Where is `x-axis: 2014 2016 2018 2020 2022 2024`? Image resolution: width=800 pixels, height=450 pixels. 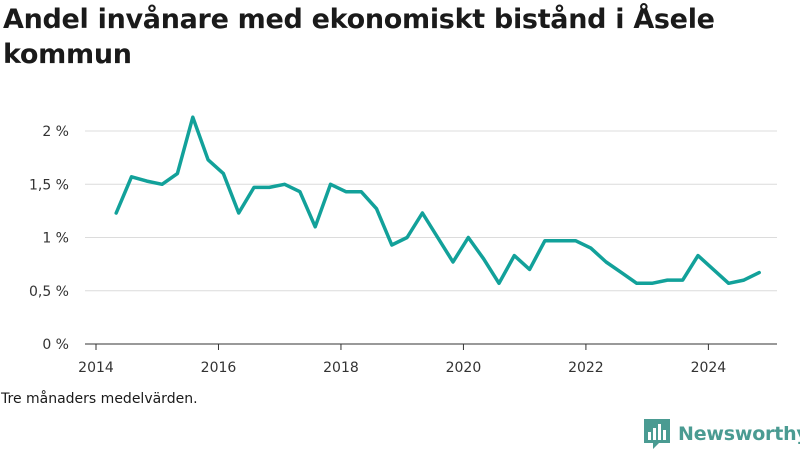
x-axis: 2014 2016 2018 2020 2022 2024 is located at coordinates (402, 360).